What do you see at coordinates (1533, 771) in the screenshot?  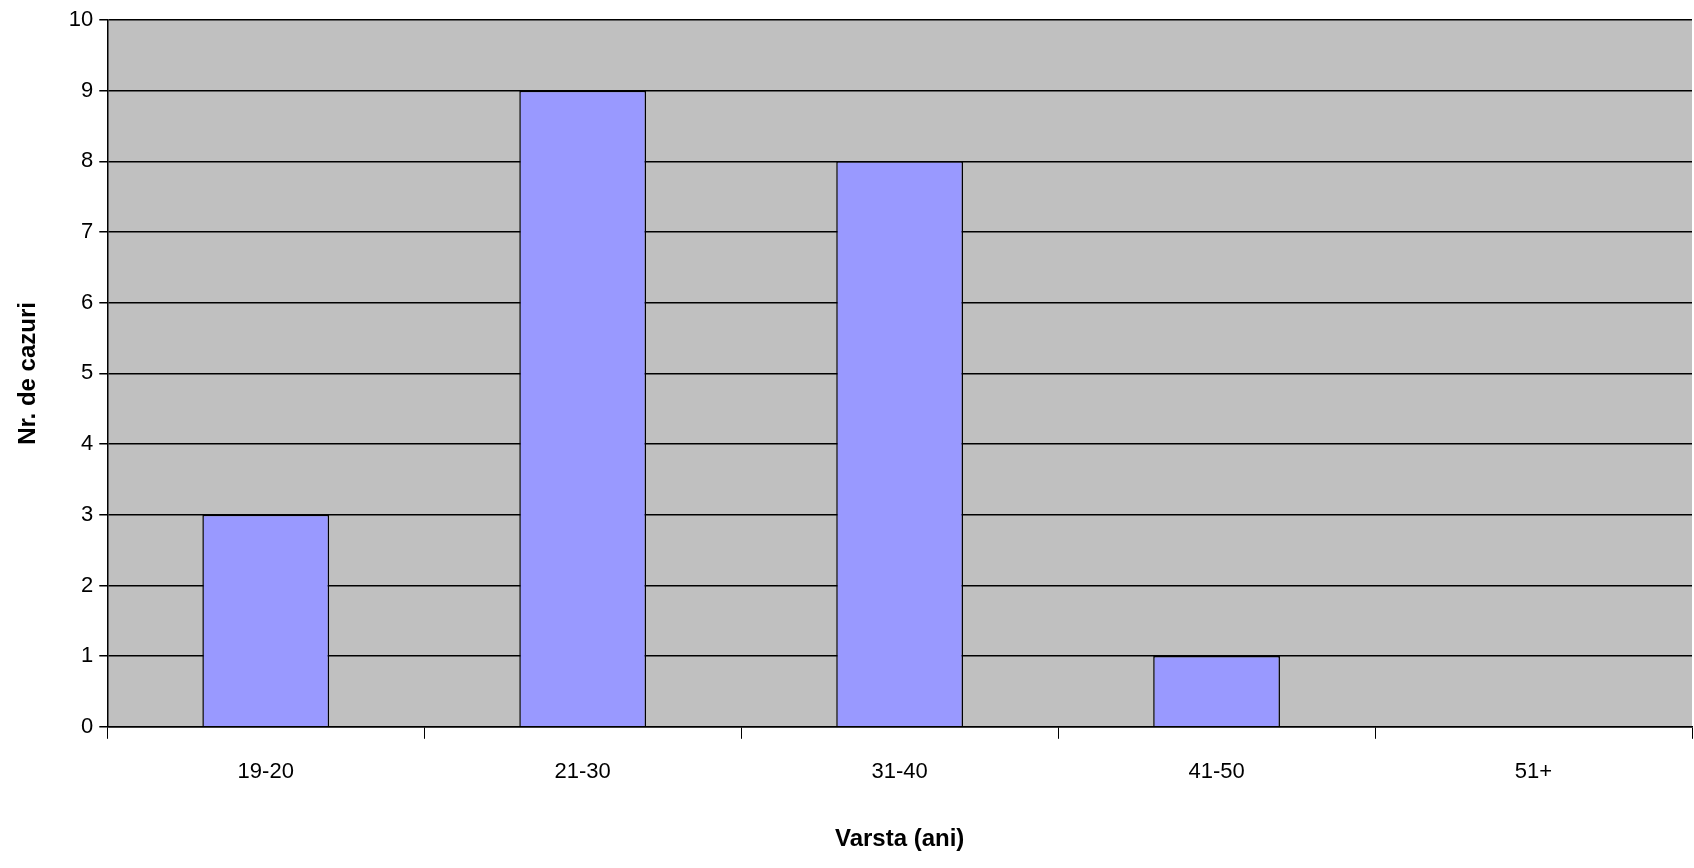 I see `x-tick-label: 51+` at bounding box center [1533, 771].